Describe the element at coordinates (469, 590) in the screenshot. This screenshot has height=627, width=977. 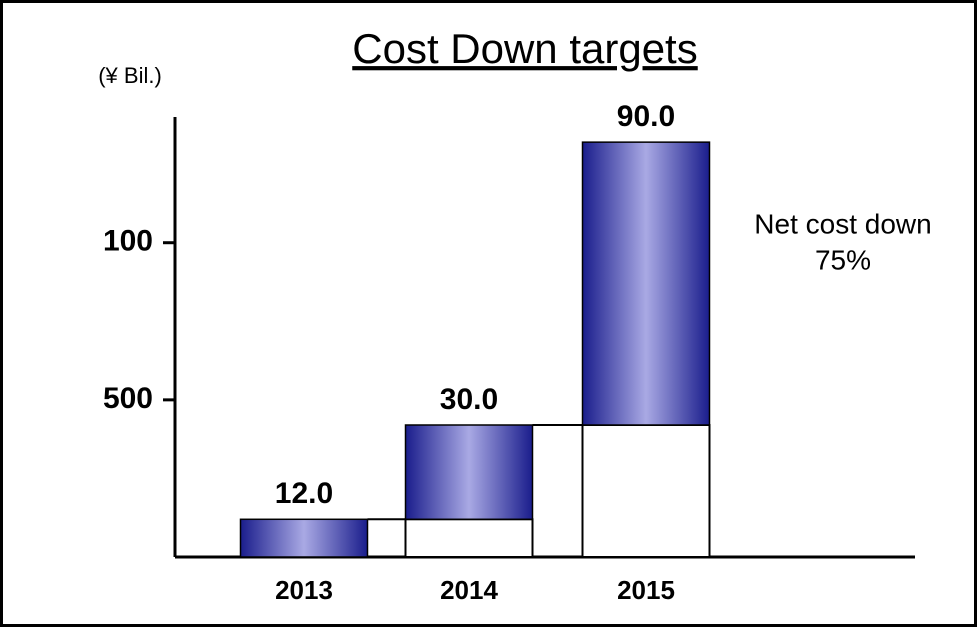
I see `x-tick-label: 2014` at that location.